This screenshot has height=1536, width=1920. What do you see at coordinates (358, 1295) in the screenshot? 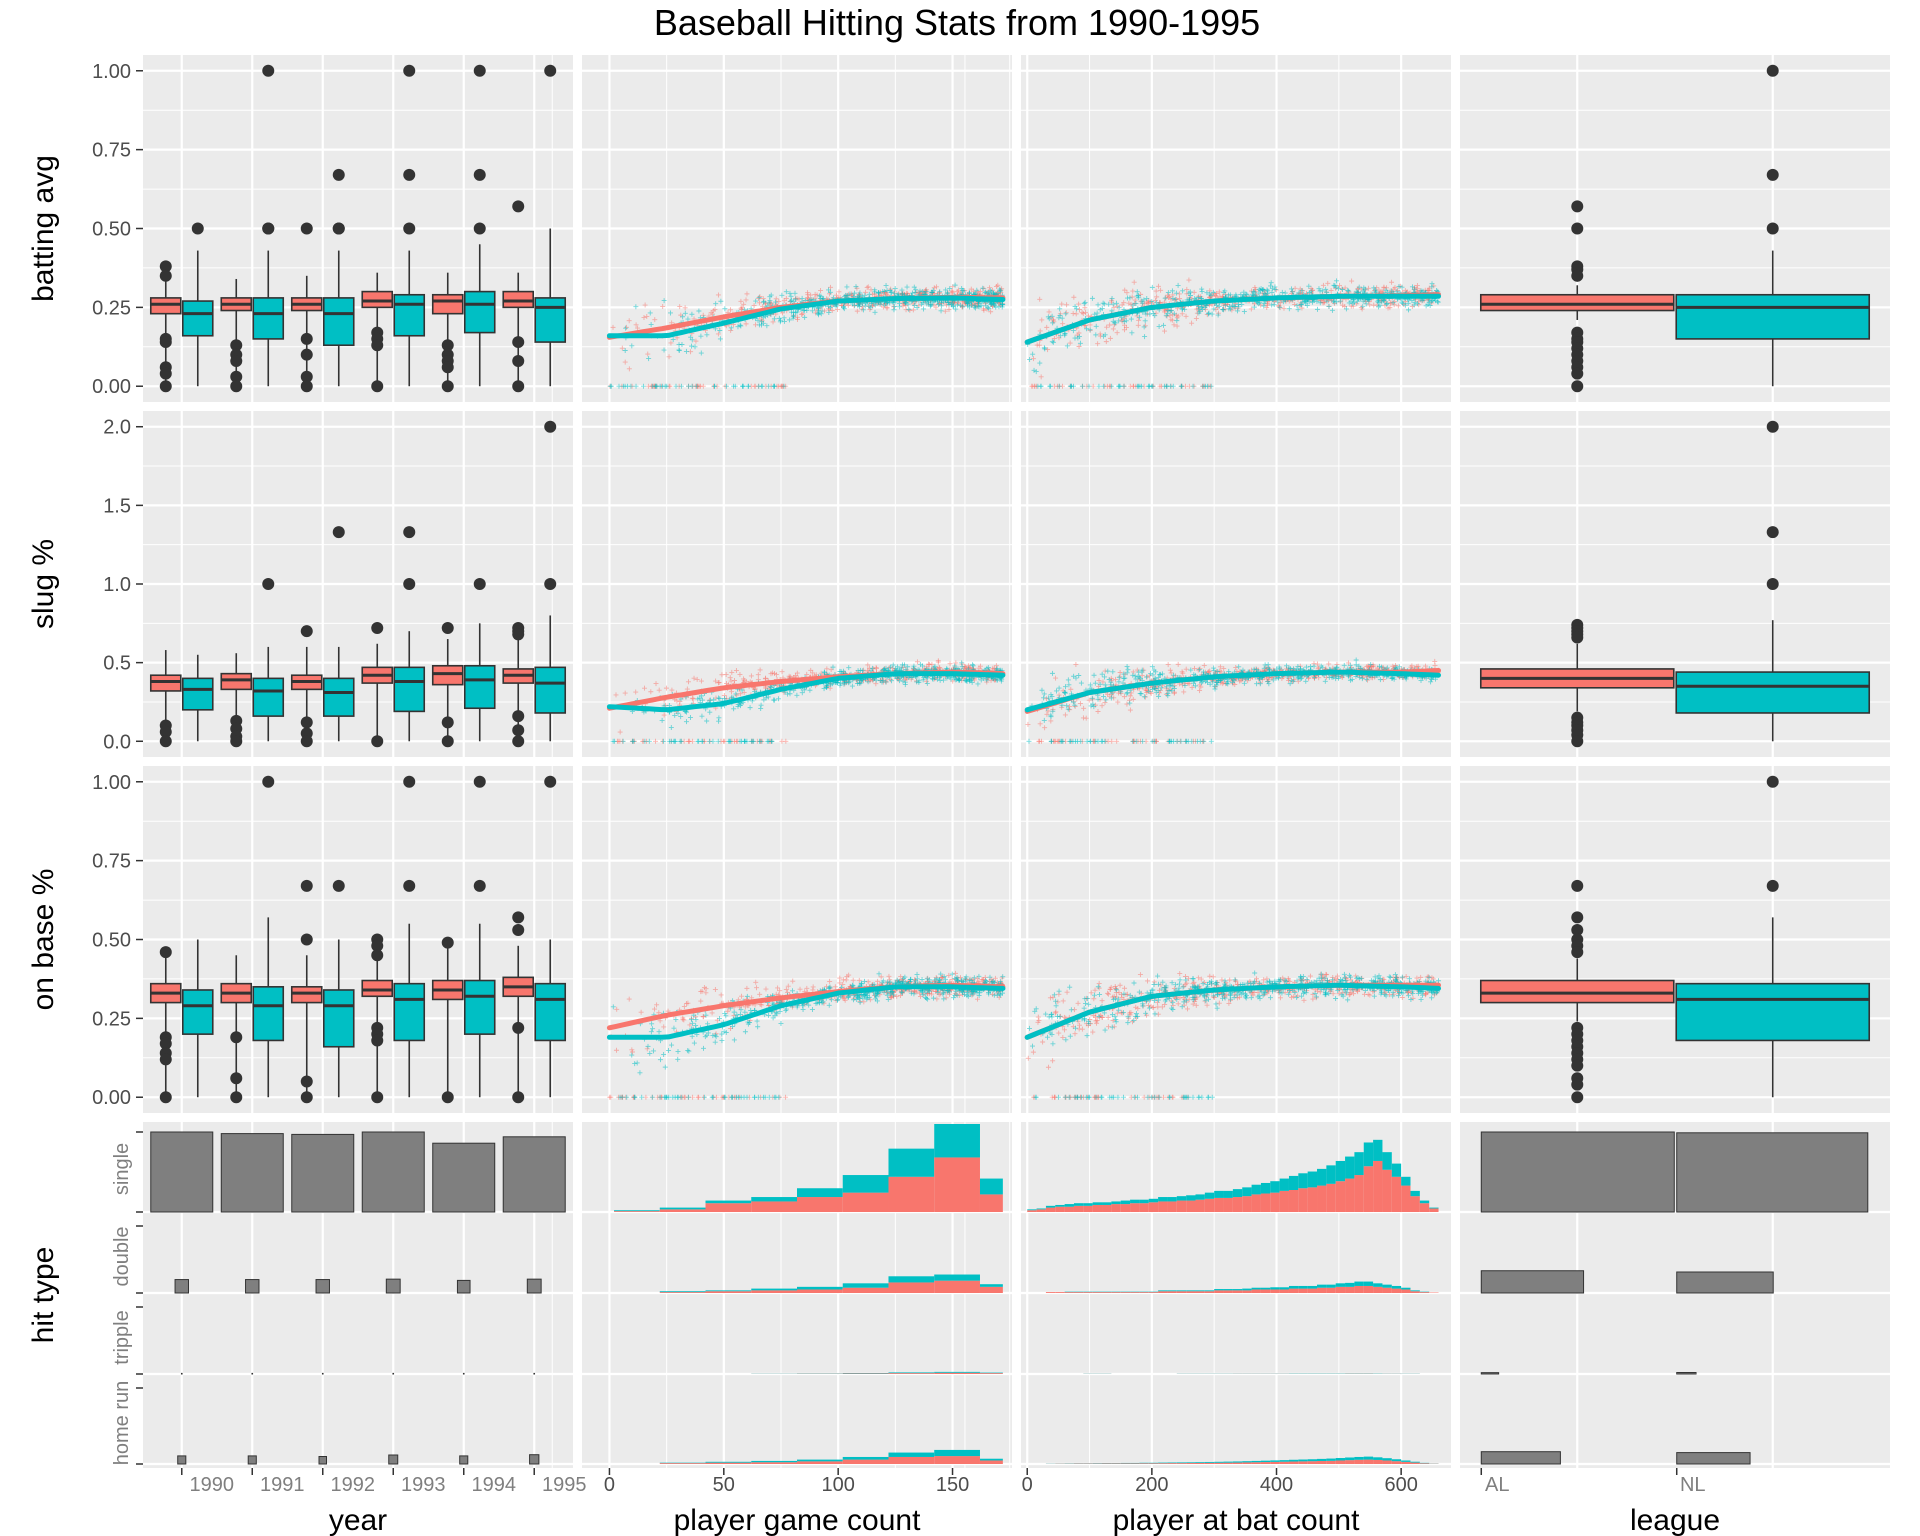
I see `panel-background` at bounding box center [358, 1295].